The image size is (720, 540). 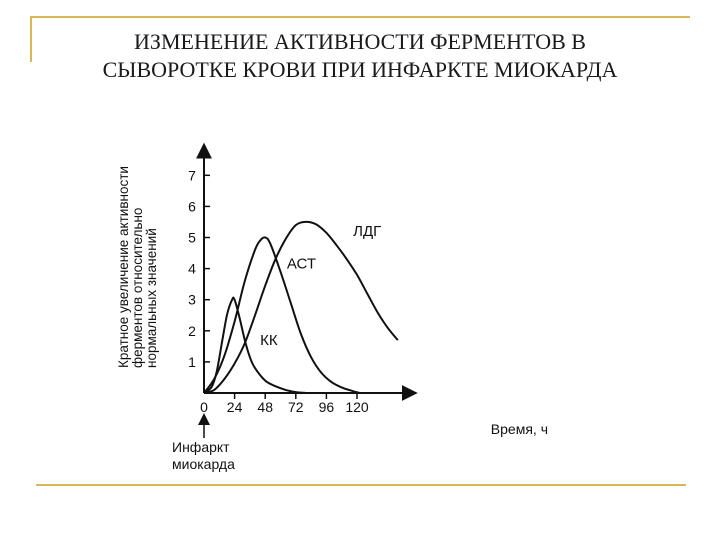 What do you see at coordinates (296, 407) in the screenshot?
I see `x-tick-label: 72` at bounding box center [296, 407].